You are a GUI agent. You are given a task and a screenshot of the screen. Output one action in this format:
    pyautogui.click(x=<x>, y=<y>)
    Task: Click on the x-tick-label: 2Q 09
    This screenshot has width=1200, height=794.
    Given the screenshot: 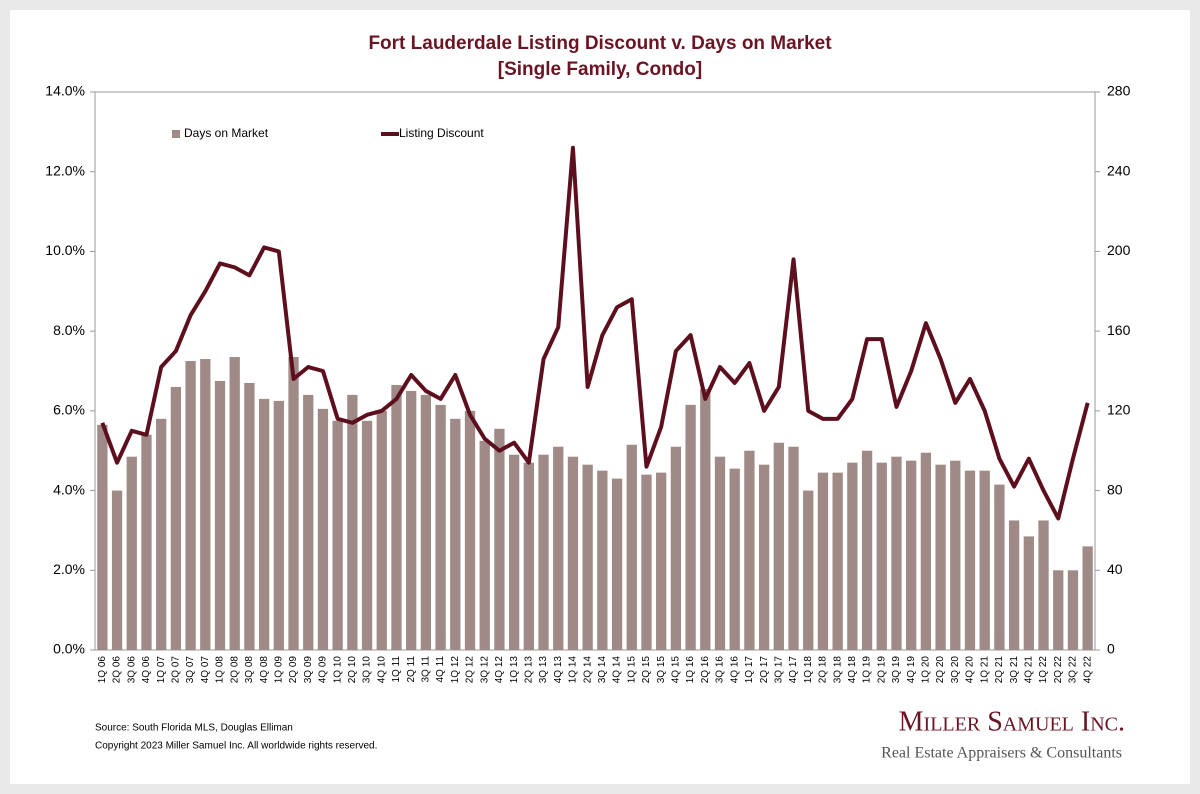 What is the action you would take?
    pyautogui.click(x=293, y=670)
    